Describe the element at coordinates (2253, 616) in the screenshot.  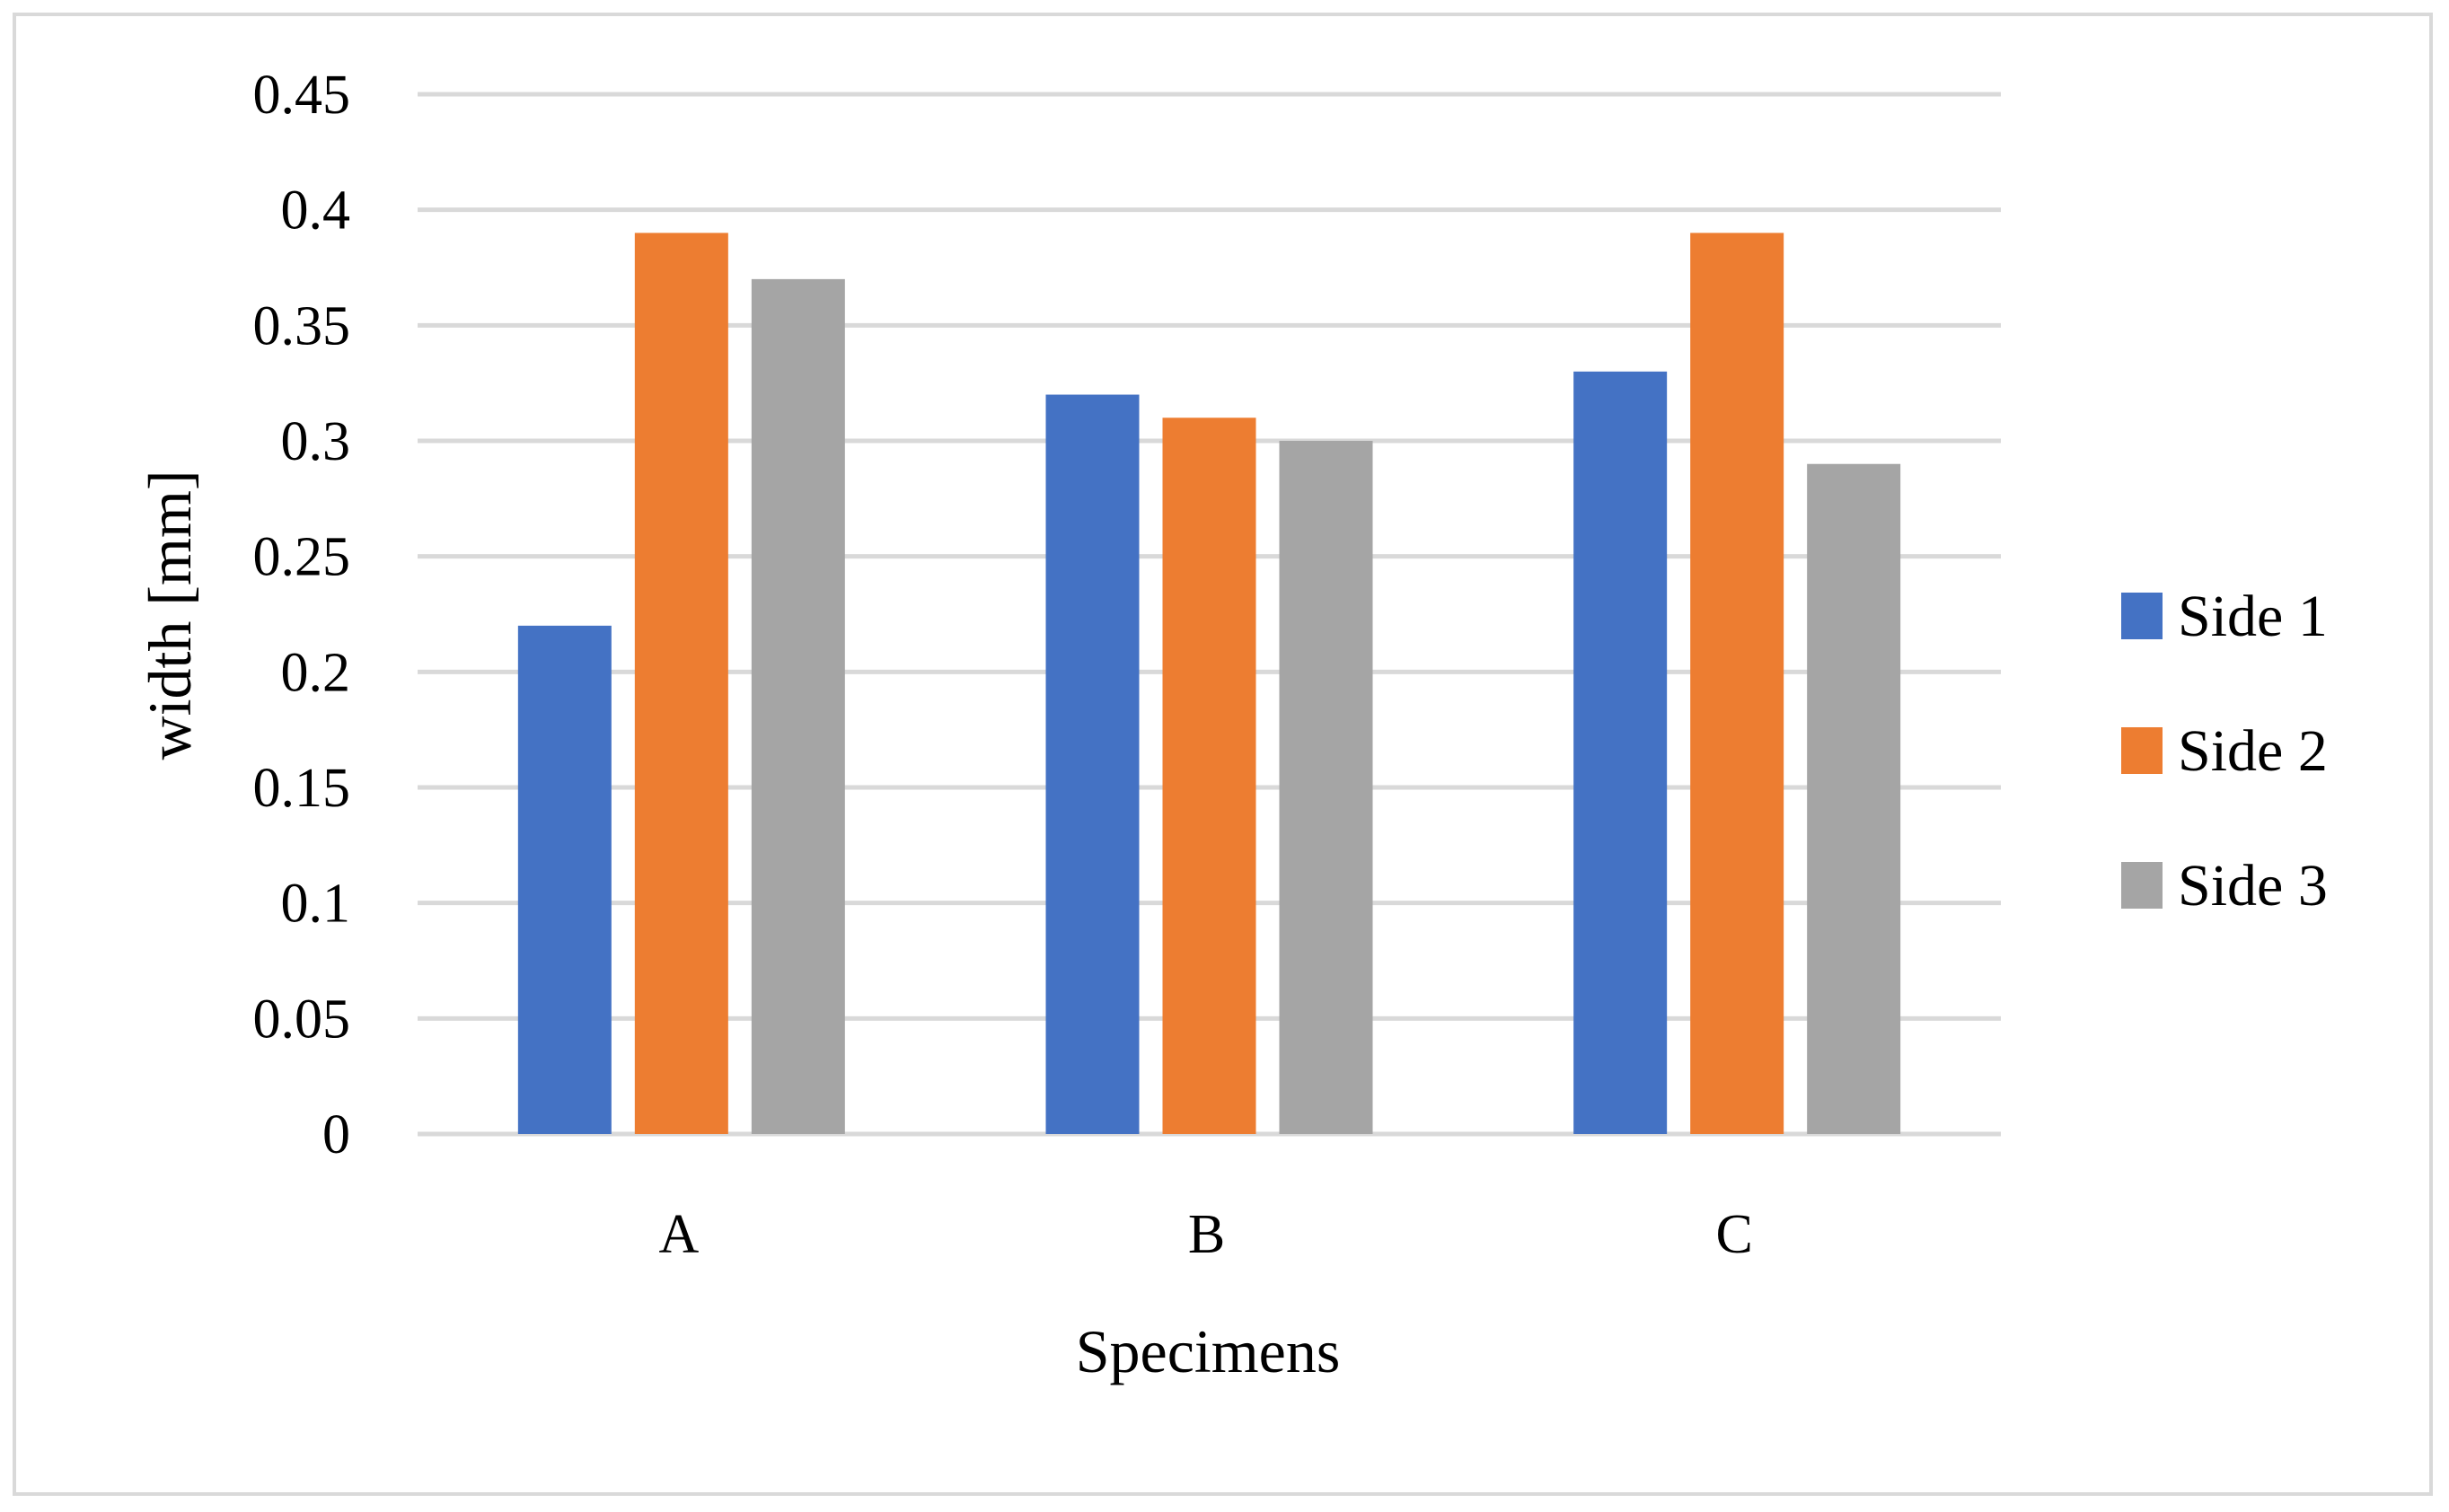
I see `legend-label-side-1: Side 1` at that location.